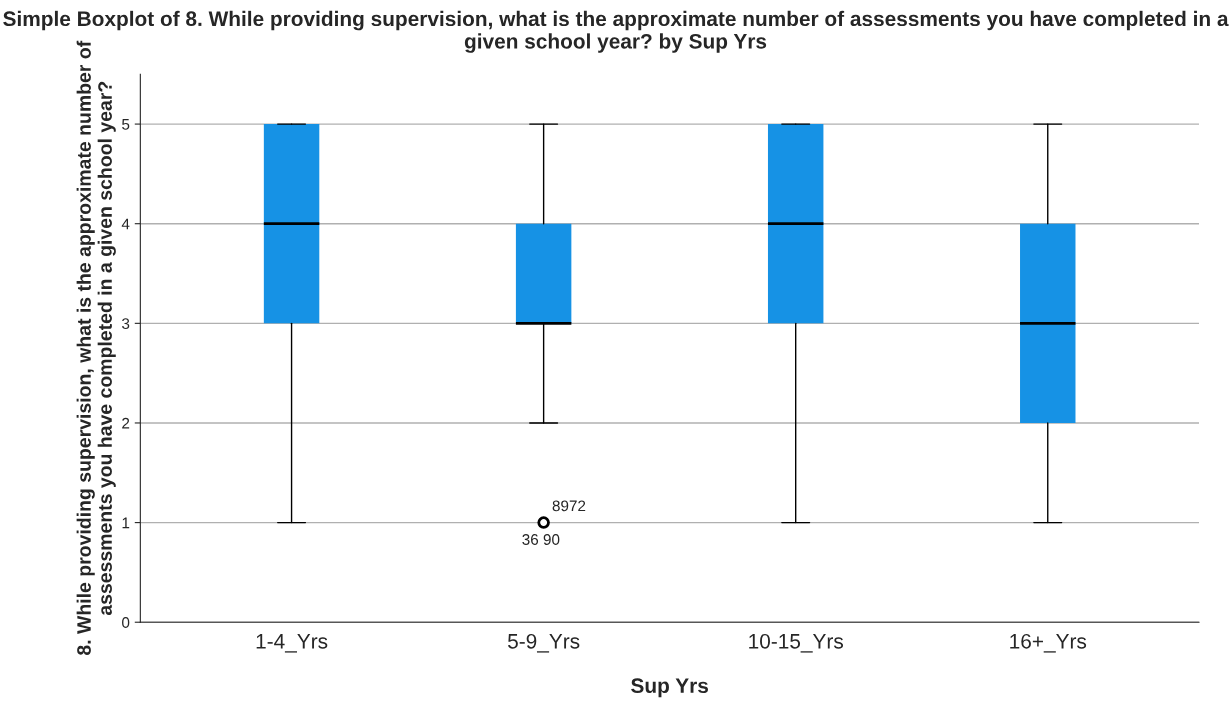  What do you see at coordinates (544, 643) in the screenshot?
I see `x-tick-label: 5-9_Yrs` at bounding box center [544, 643].